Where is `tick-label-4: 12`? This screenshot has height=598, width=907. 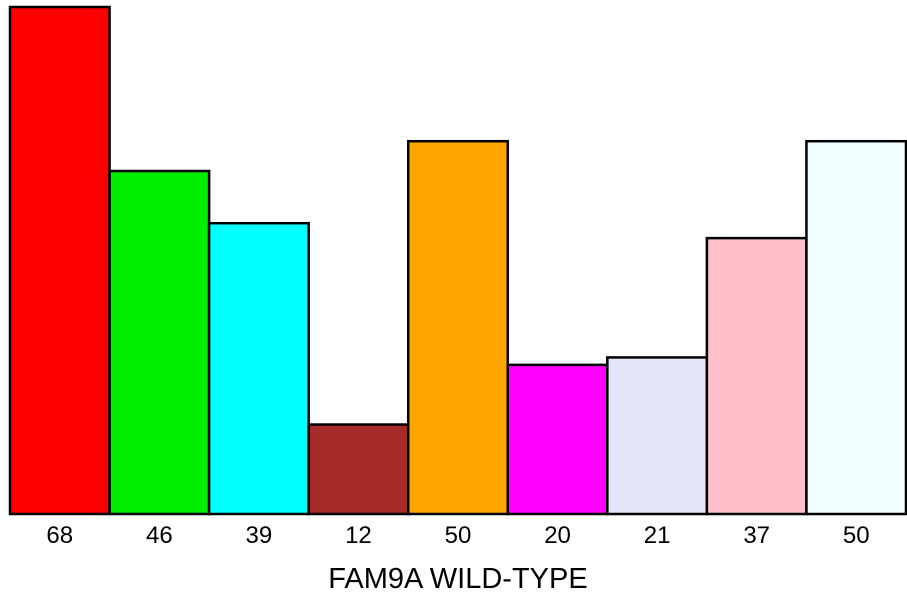
tick-label-4: 12 is located at coordinates (358, 535).